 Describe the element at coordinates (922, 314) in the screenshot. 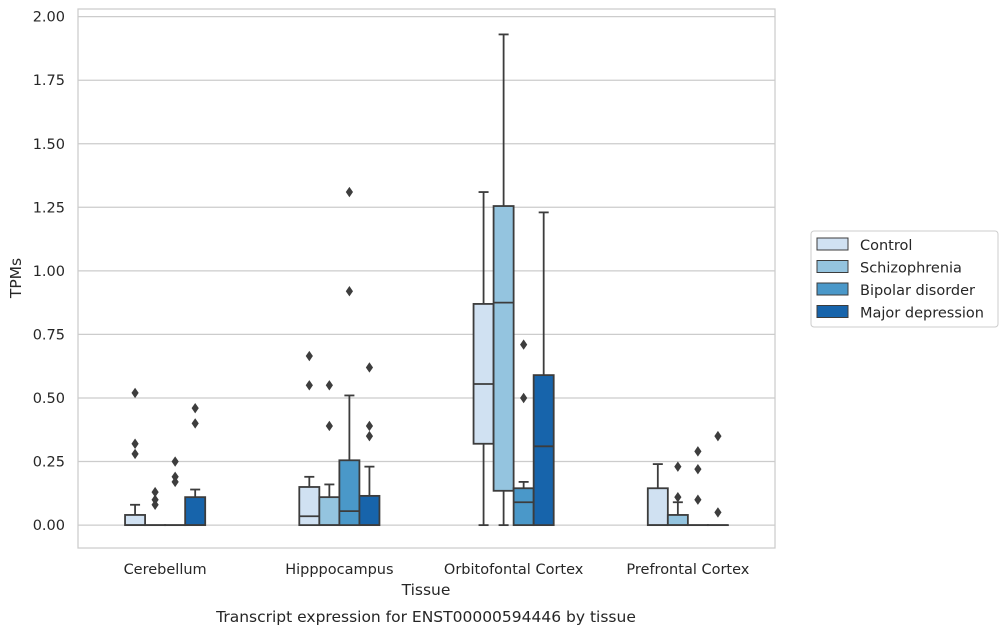

I see `legend-label: Major depression` at that location.